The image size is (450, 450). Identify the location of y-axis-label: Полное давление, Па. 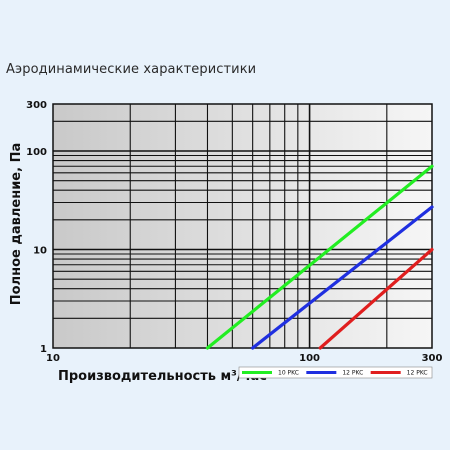
(16, 224).